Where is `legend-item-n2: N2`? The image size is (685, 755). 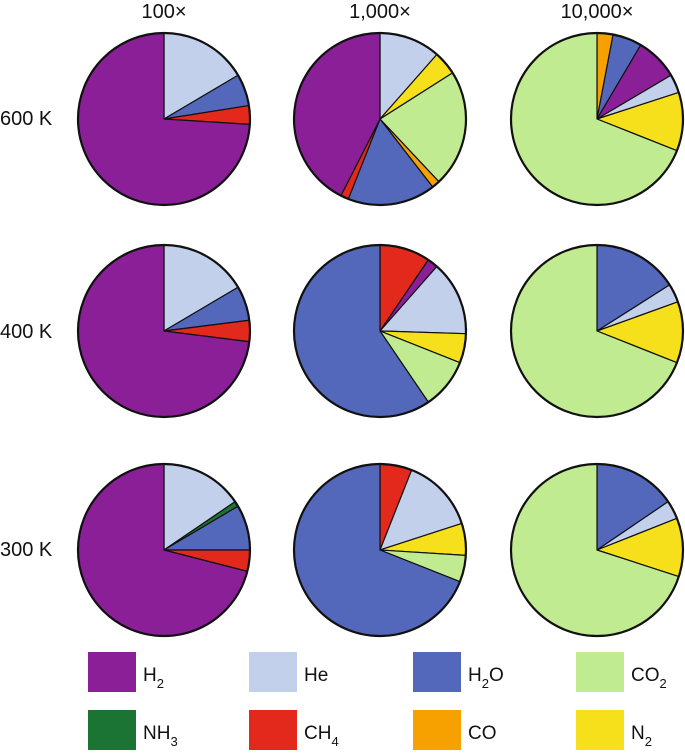 legend-item-n2: N2 is located at coordinates (614, 730).